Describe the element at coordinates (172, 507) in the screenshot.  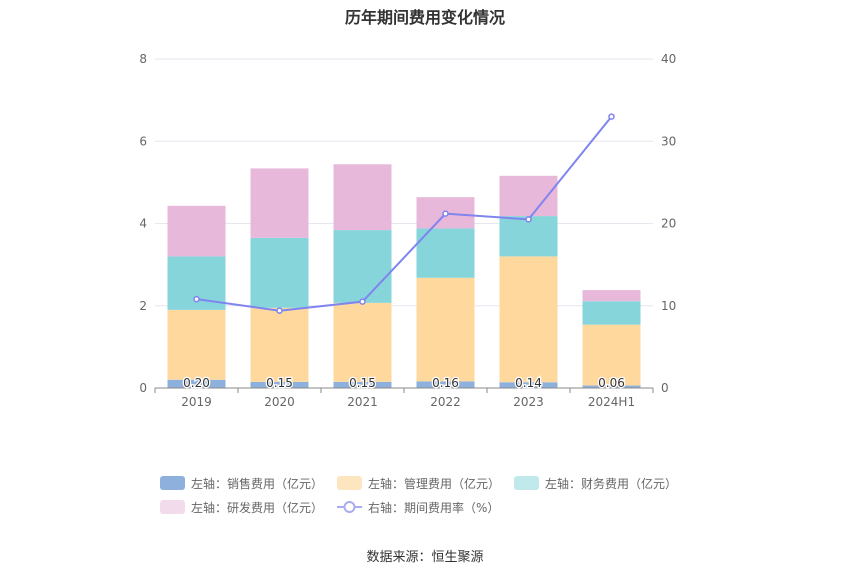
I see `legend-swatch-rd` at that location.